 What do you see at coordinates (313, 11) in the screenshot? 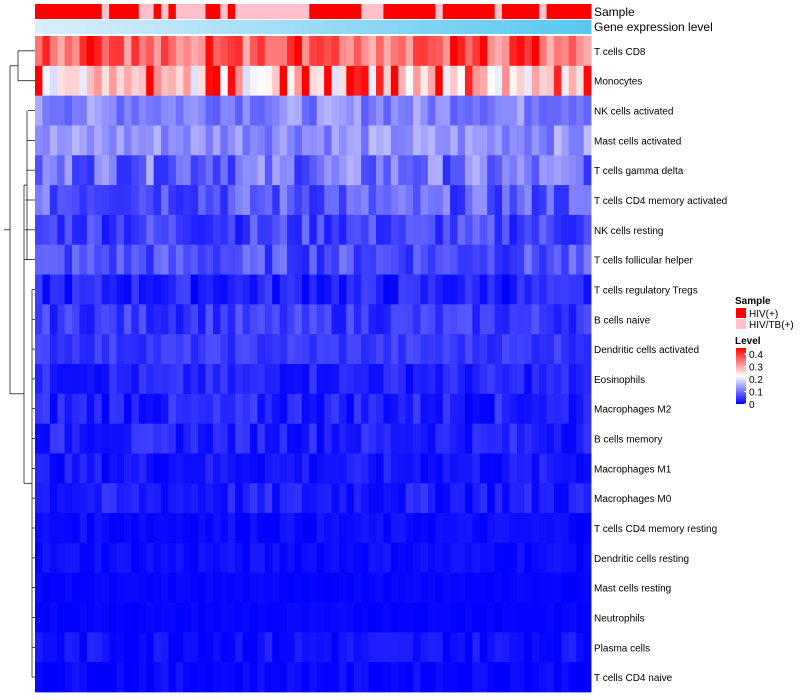
I see `sample-annotation-bar` at bounding box center [313, 11].